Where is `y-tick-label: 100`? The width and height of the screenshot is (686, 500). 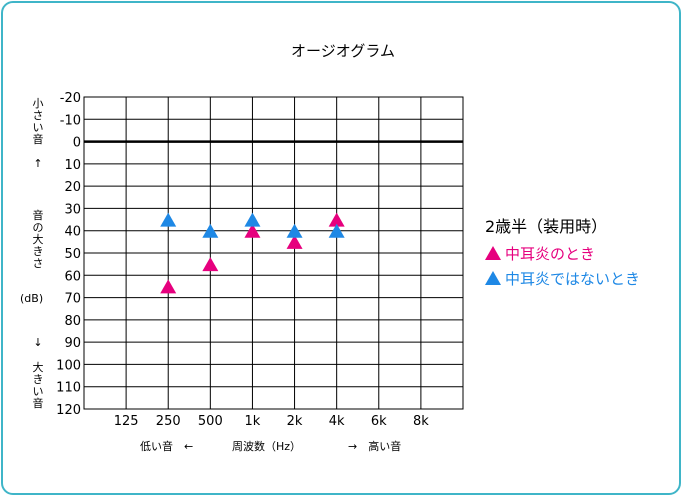
y-tick-label: 100 is located at coordinates (68, 365).